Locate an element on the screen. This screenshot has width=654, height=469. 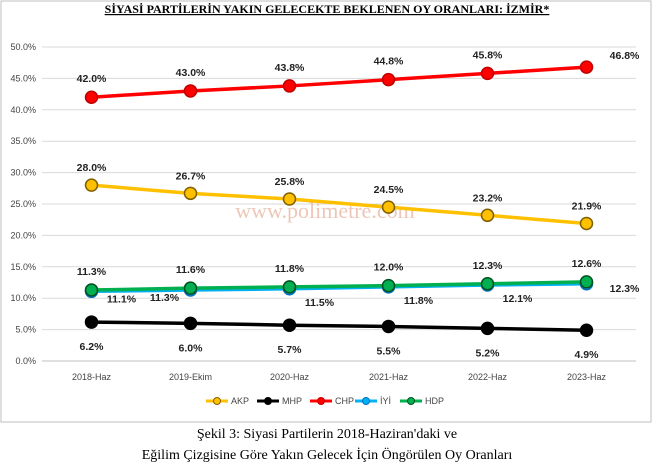
series-akp is located at coordinates (339, 204).